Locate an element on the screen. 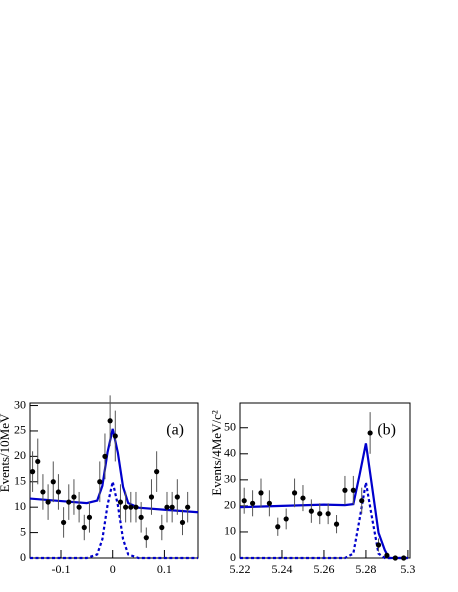  x-tick-label: 5.26 is located at coordinates (323, 569).